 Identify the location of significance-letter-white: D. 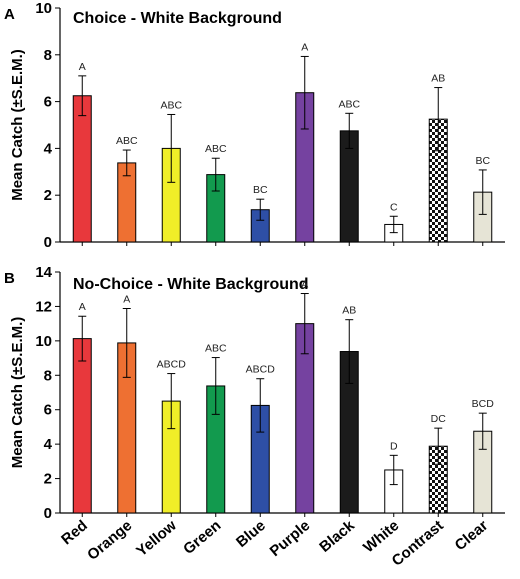
(394, 446).